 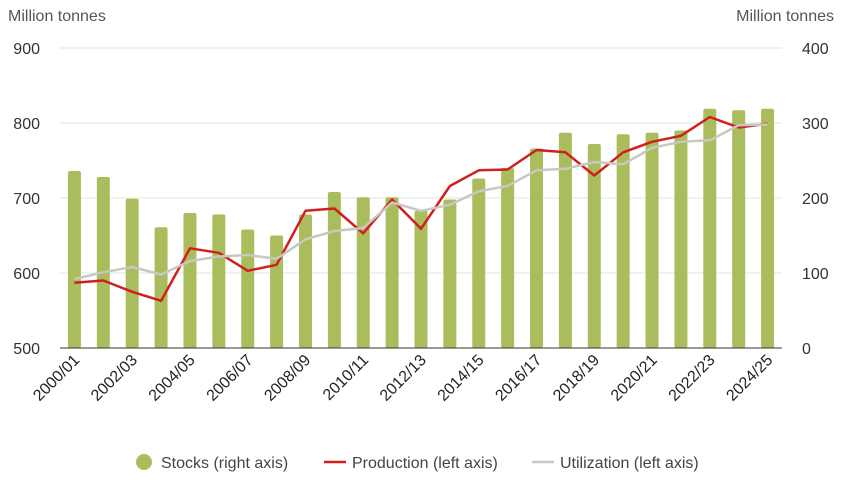 What do you see at coordinates (692, 378) in the screenshot?
I see `x-tick-label: 2022/23` at bounding box center [692, 378].